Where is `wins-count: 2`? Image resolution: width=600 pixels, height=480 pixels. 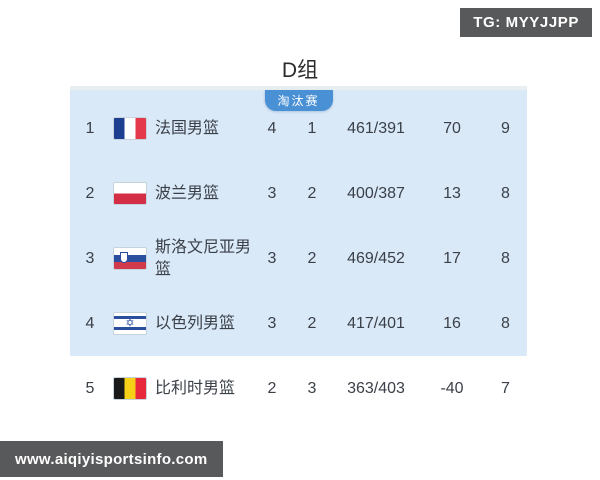
wins-count: 2 is located at coordinates (272, 388).